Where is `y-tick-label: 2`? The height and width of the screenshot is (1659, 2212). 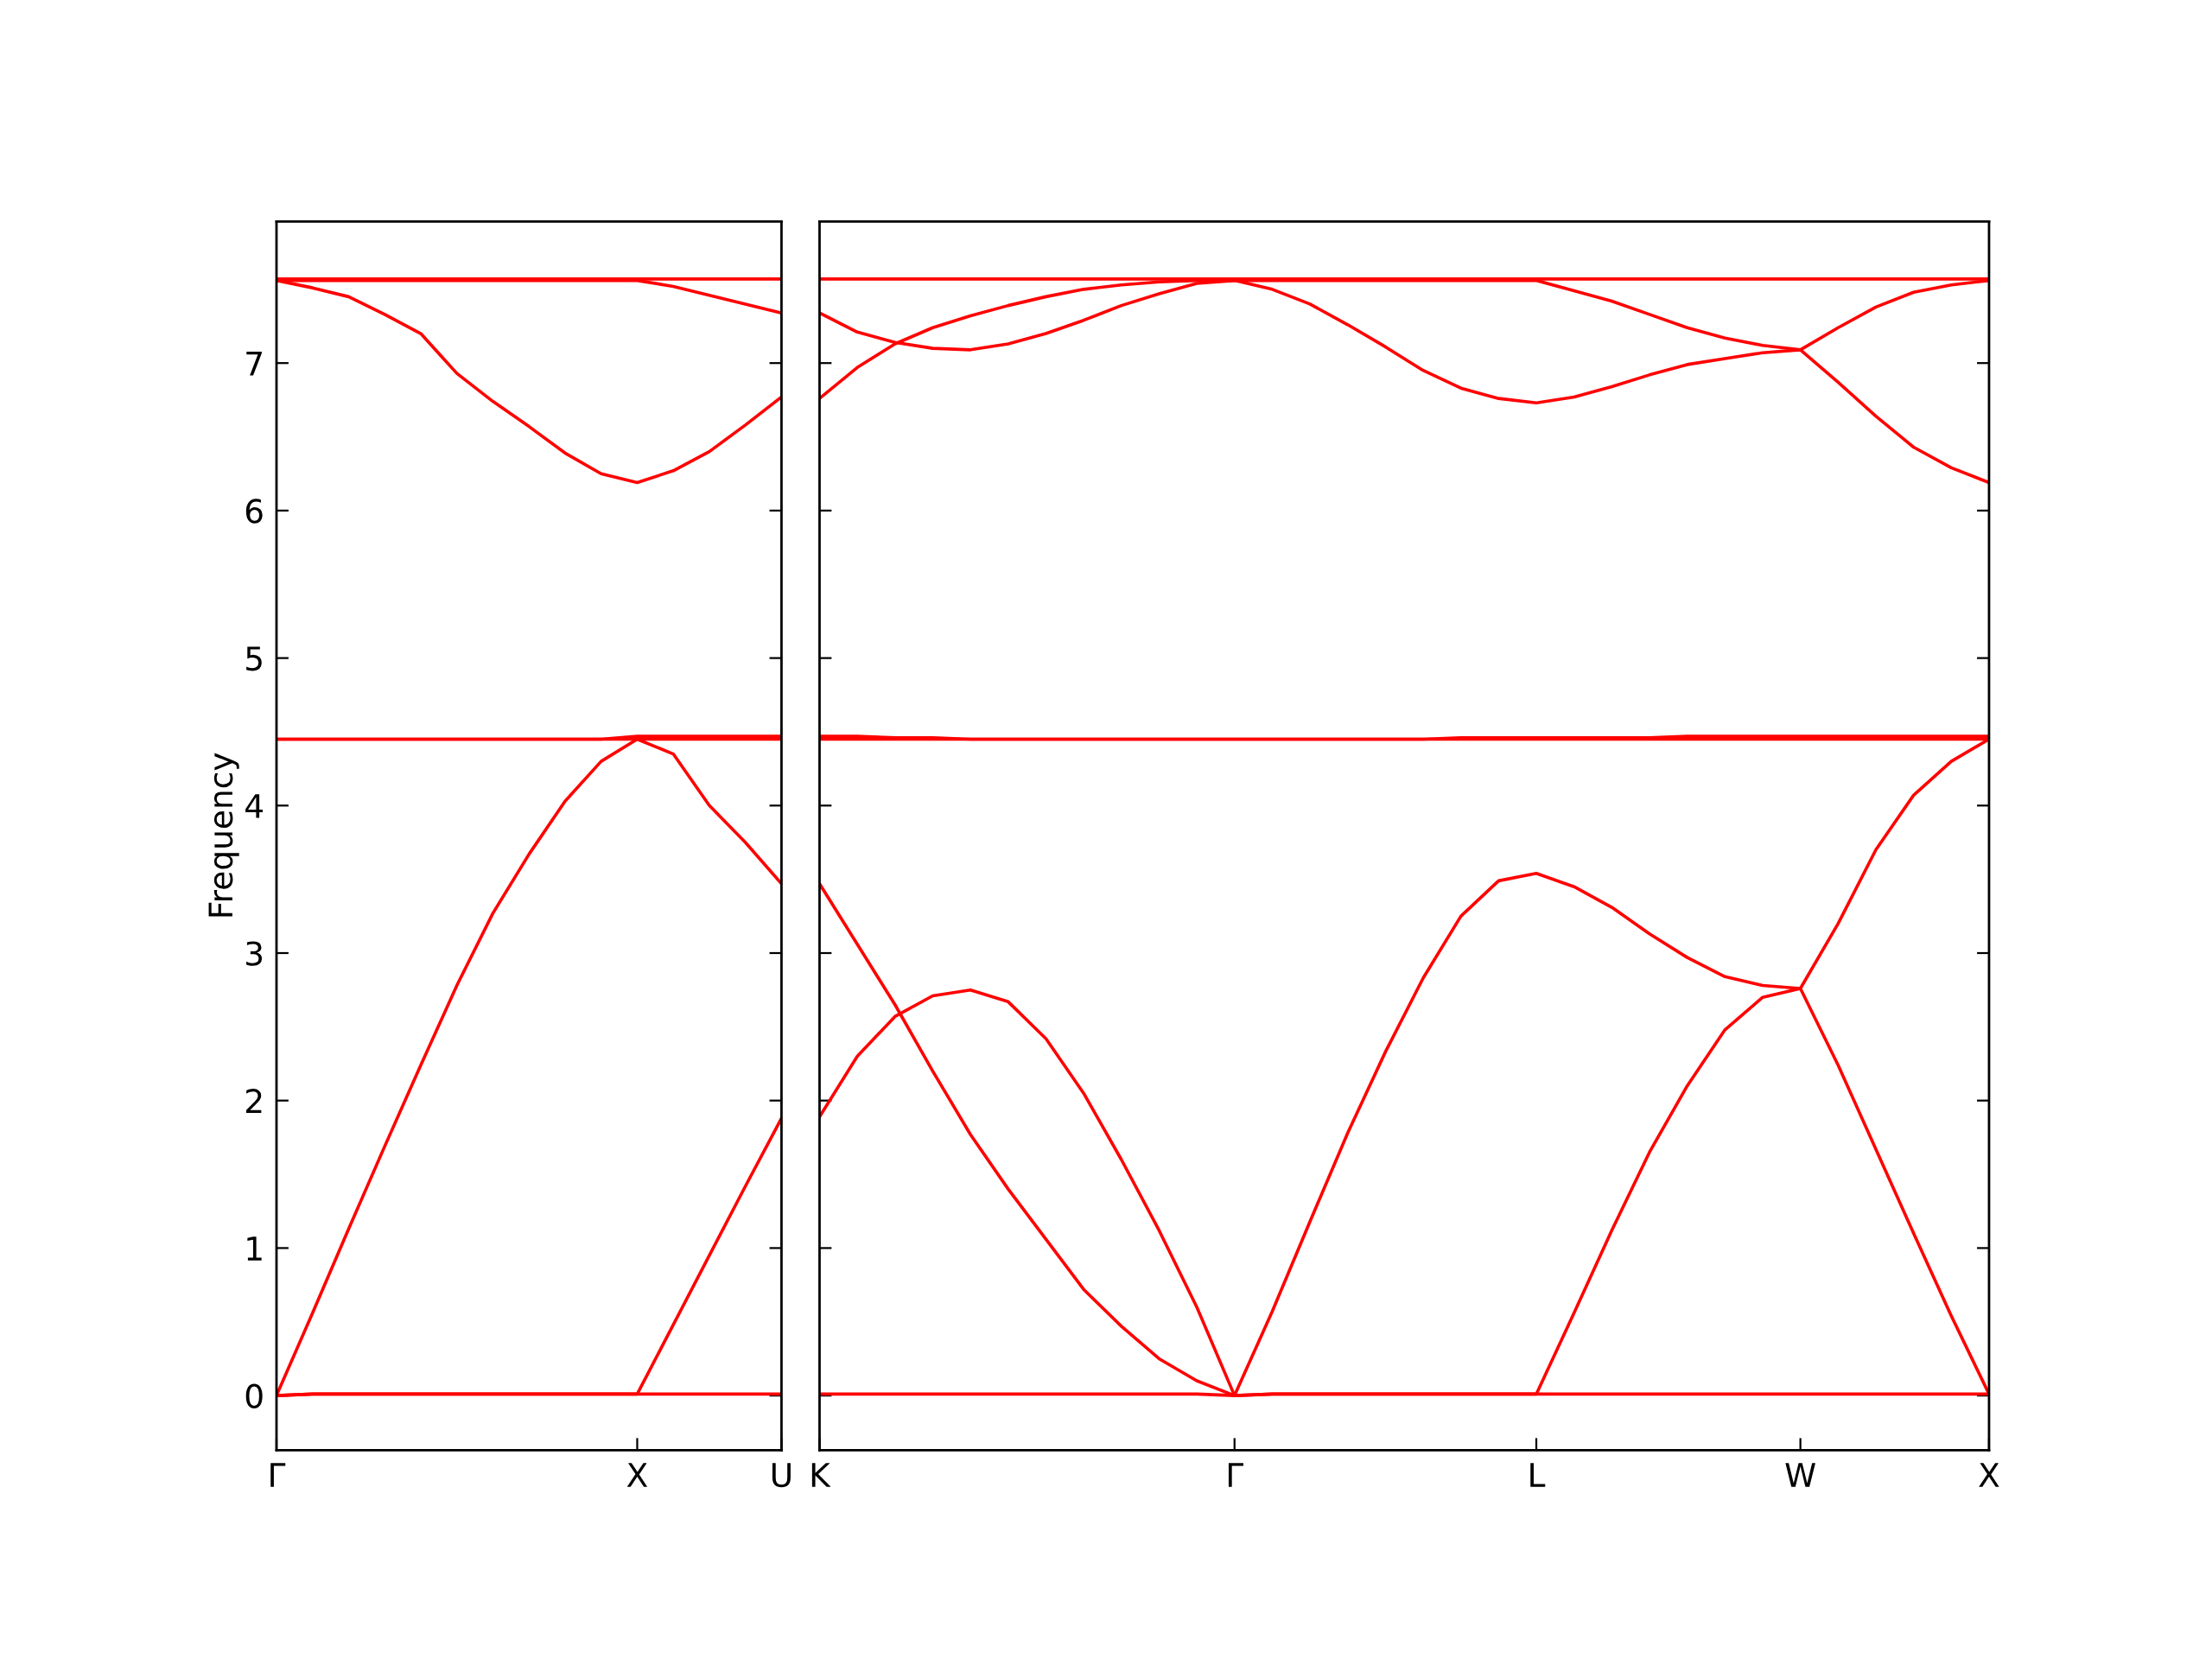
y-tick-label: 2 is located at coordinates (254, 1101).